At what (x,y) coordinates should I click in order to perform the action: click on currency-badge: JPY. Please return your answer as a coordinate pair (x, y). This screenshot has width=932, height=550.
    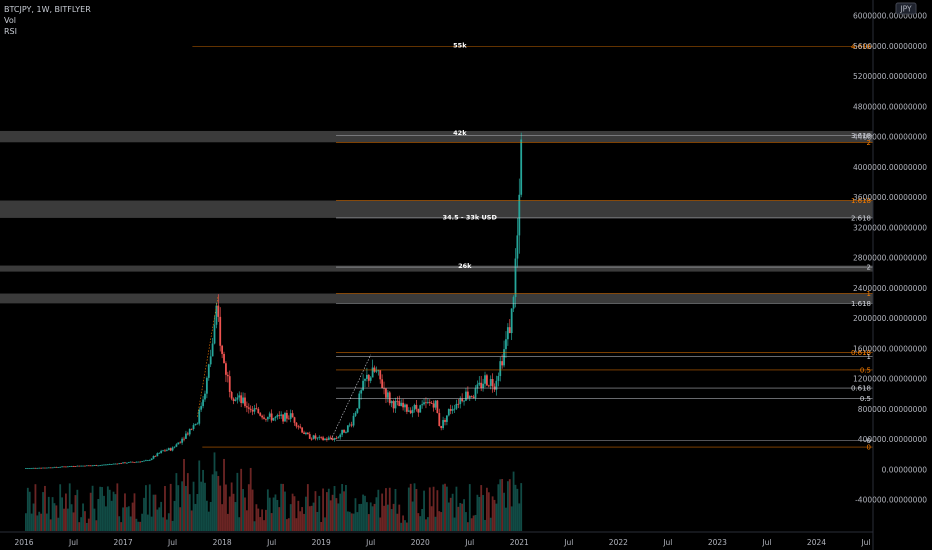
    Looking at the image, I should click on (905, 9).